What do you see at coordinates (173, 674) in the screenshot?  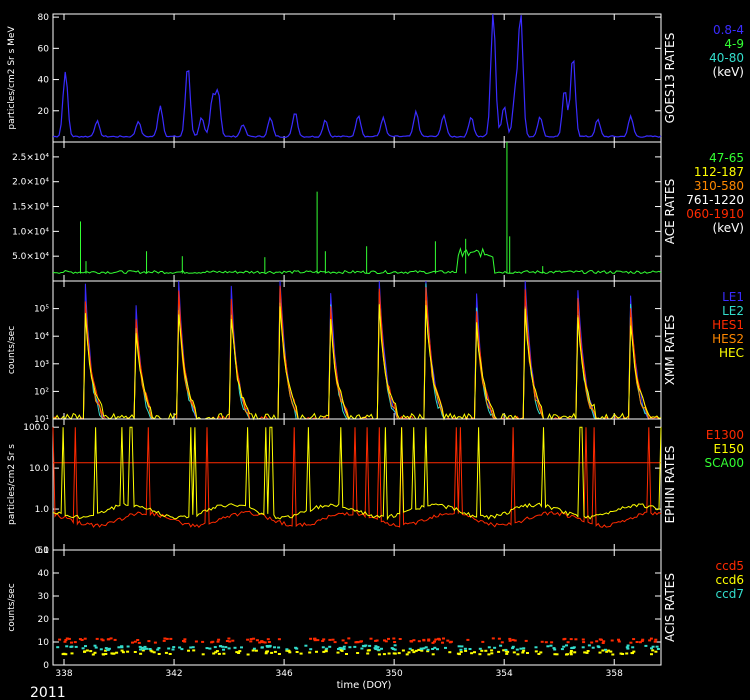 I see `x-tick-label: 342` at bounding box center [173, 674].